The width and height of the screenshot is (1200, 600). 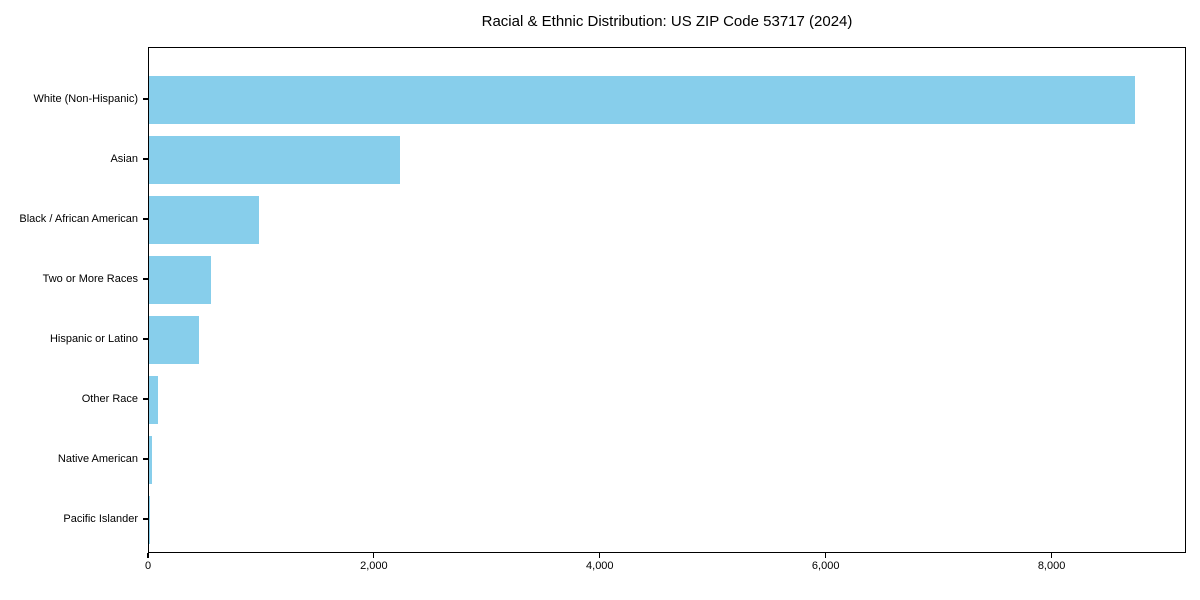 What do you see at coordinates (825, 566) in the screenshot?
I see `x-tick-label-6000: 6,000` at bounding box center [825, 566].